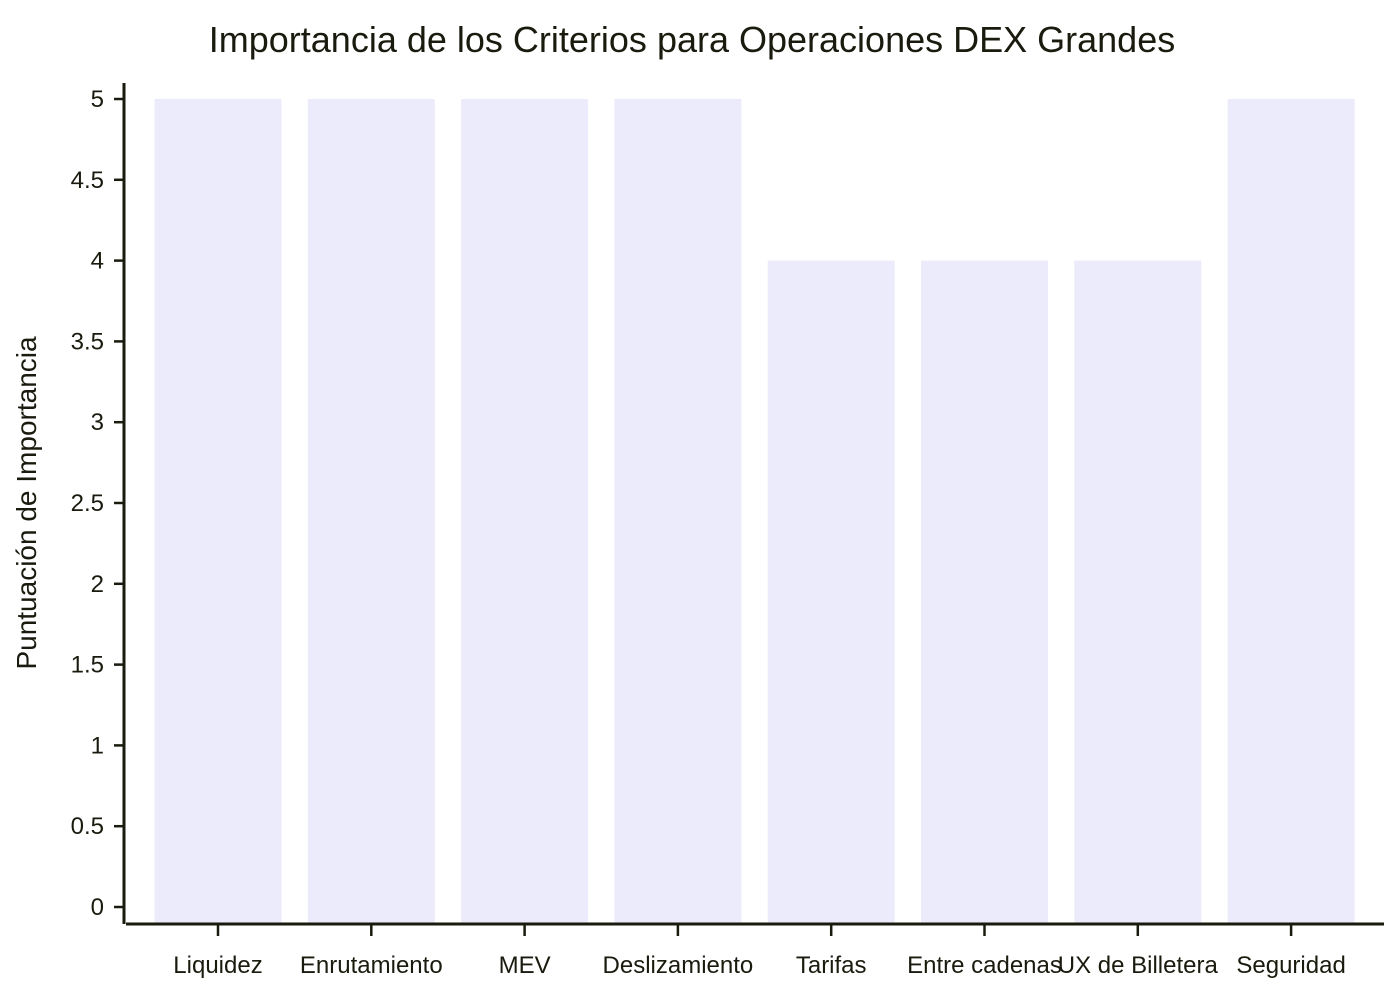  I want to click on x-tick-label: Seguridad, so click(1290, 965).